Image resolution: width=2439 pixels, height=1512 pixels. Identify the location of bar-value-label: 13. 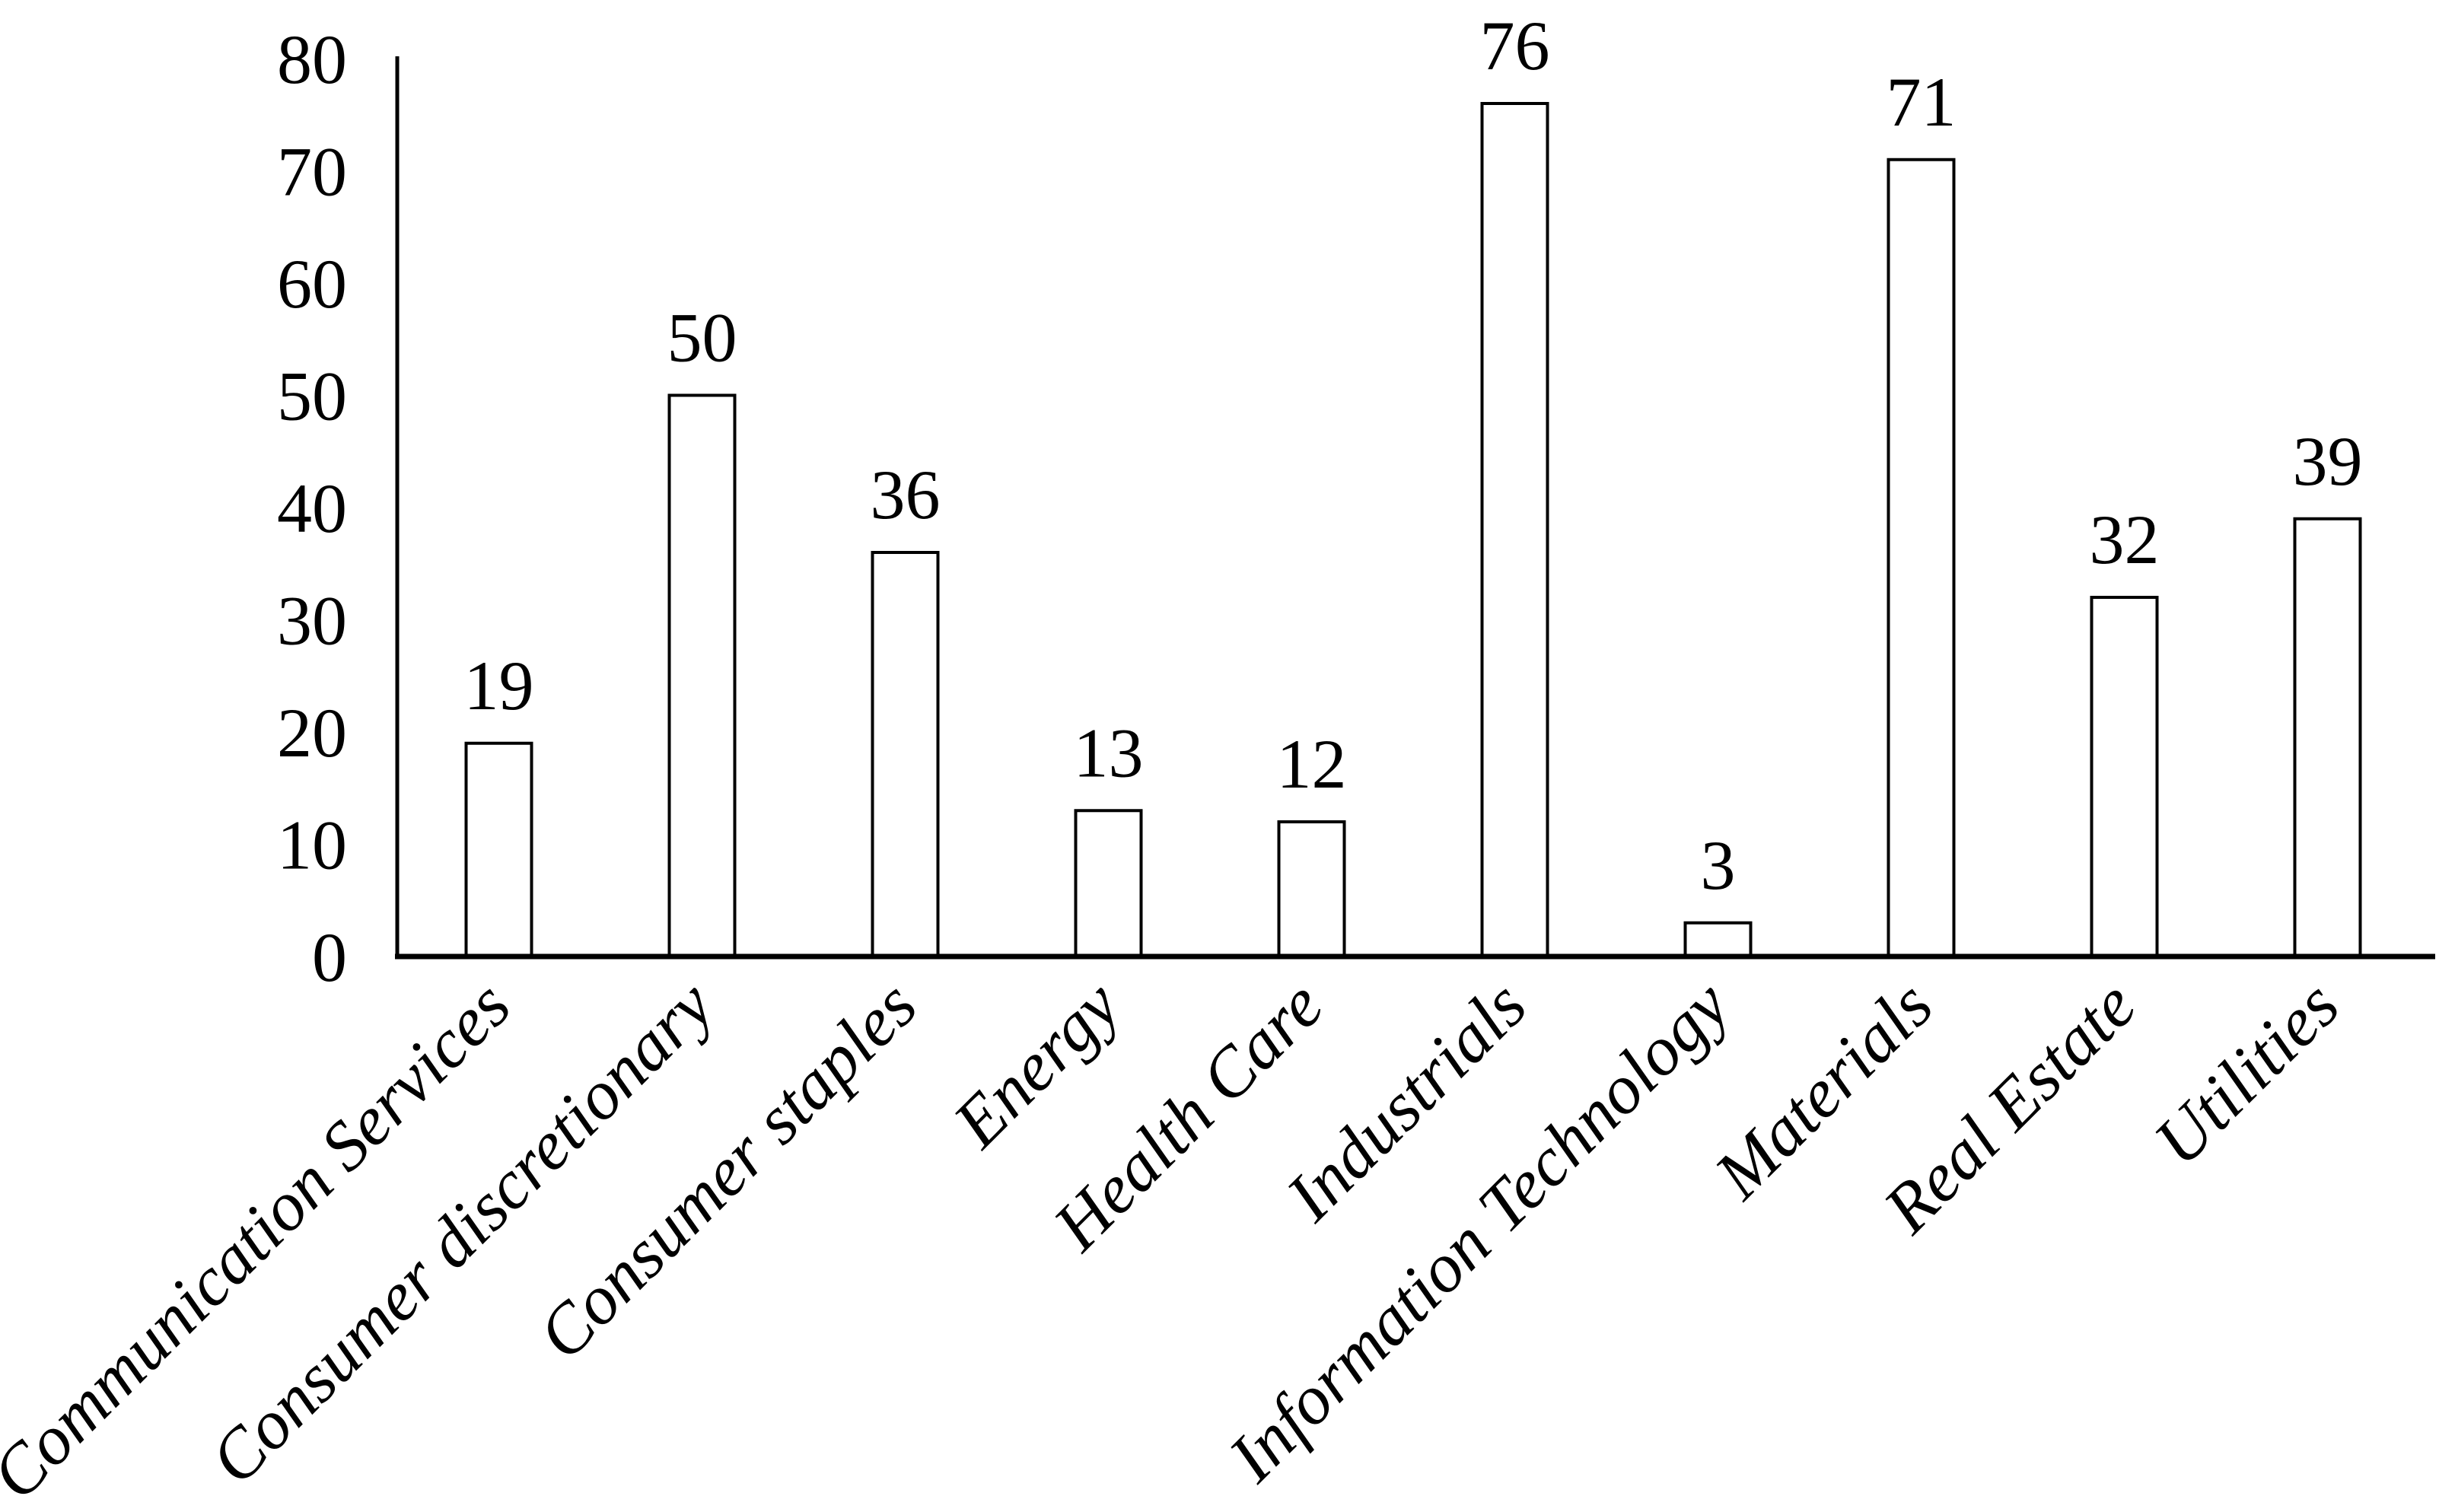
(1109, 752).